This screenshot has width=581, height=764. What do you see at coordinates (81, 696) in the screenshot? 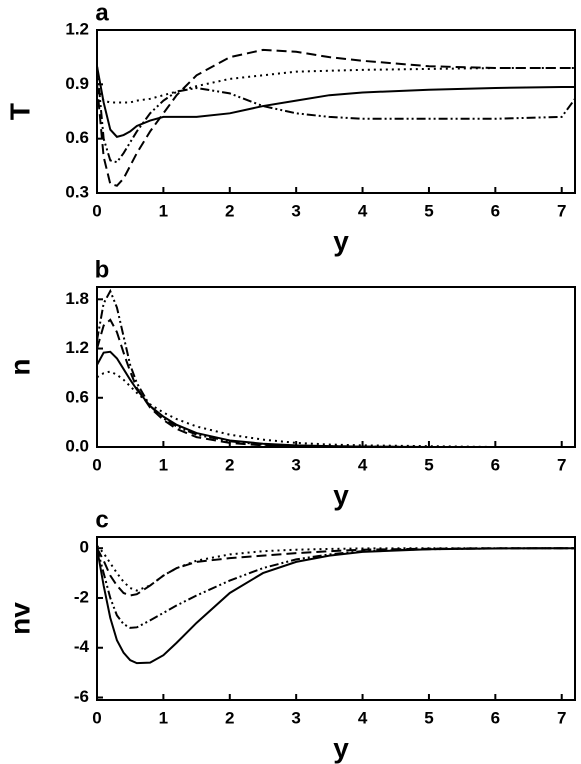
I see `y-tick-label: -6` at bounding box center [81, 696].